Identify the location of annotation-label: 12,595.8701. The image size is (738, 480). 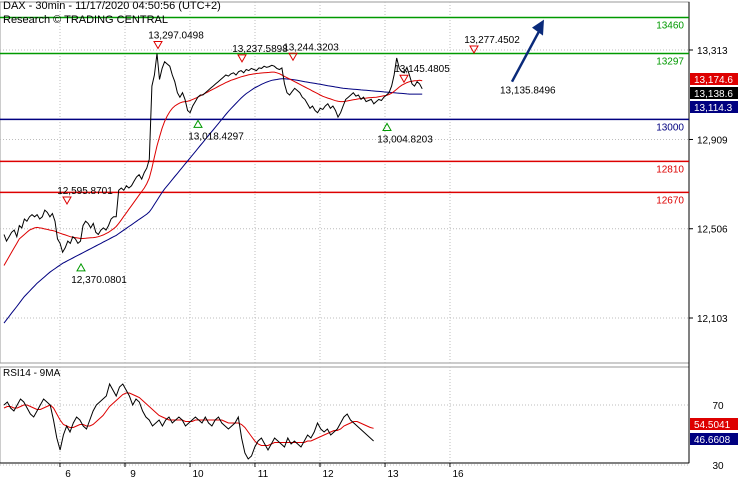
(85, 191).